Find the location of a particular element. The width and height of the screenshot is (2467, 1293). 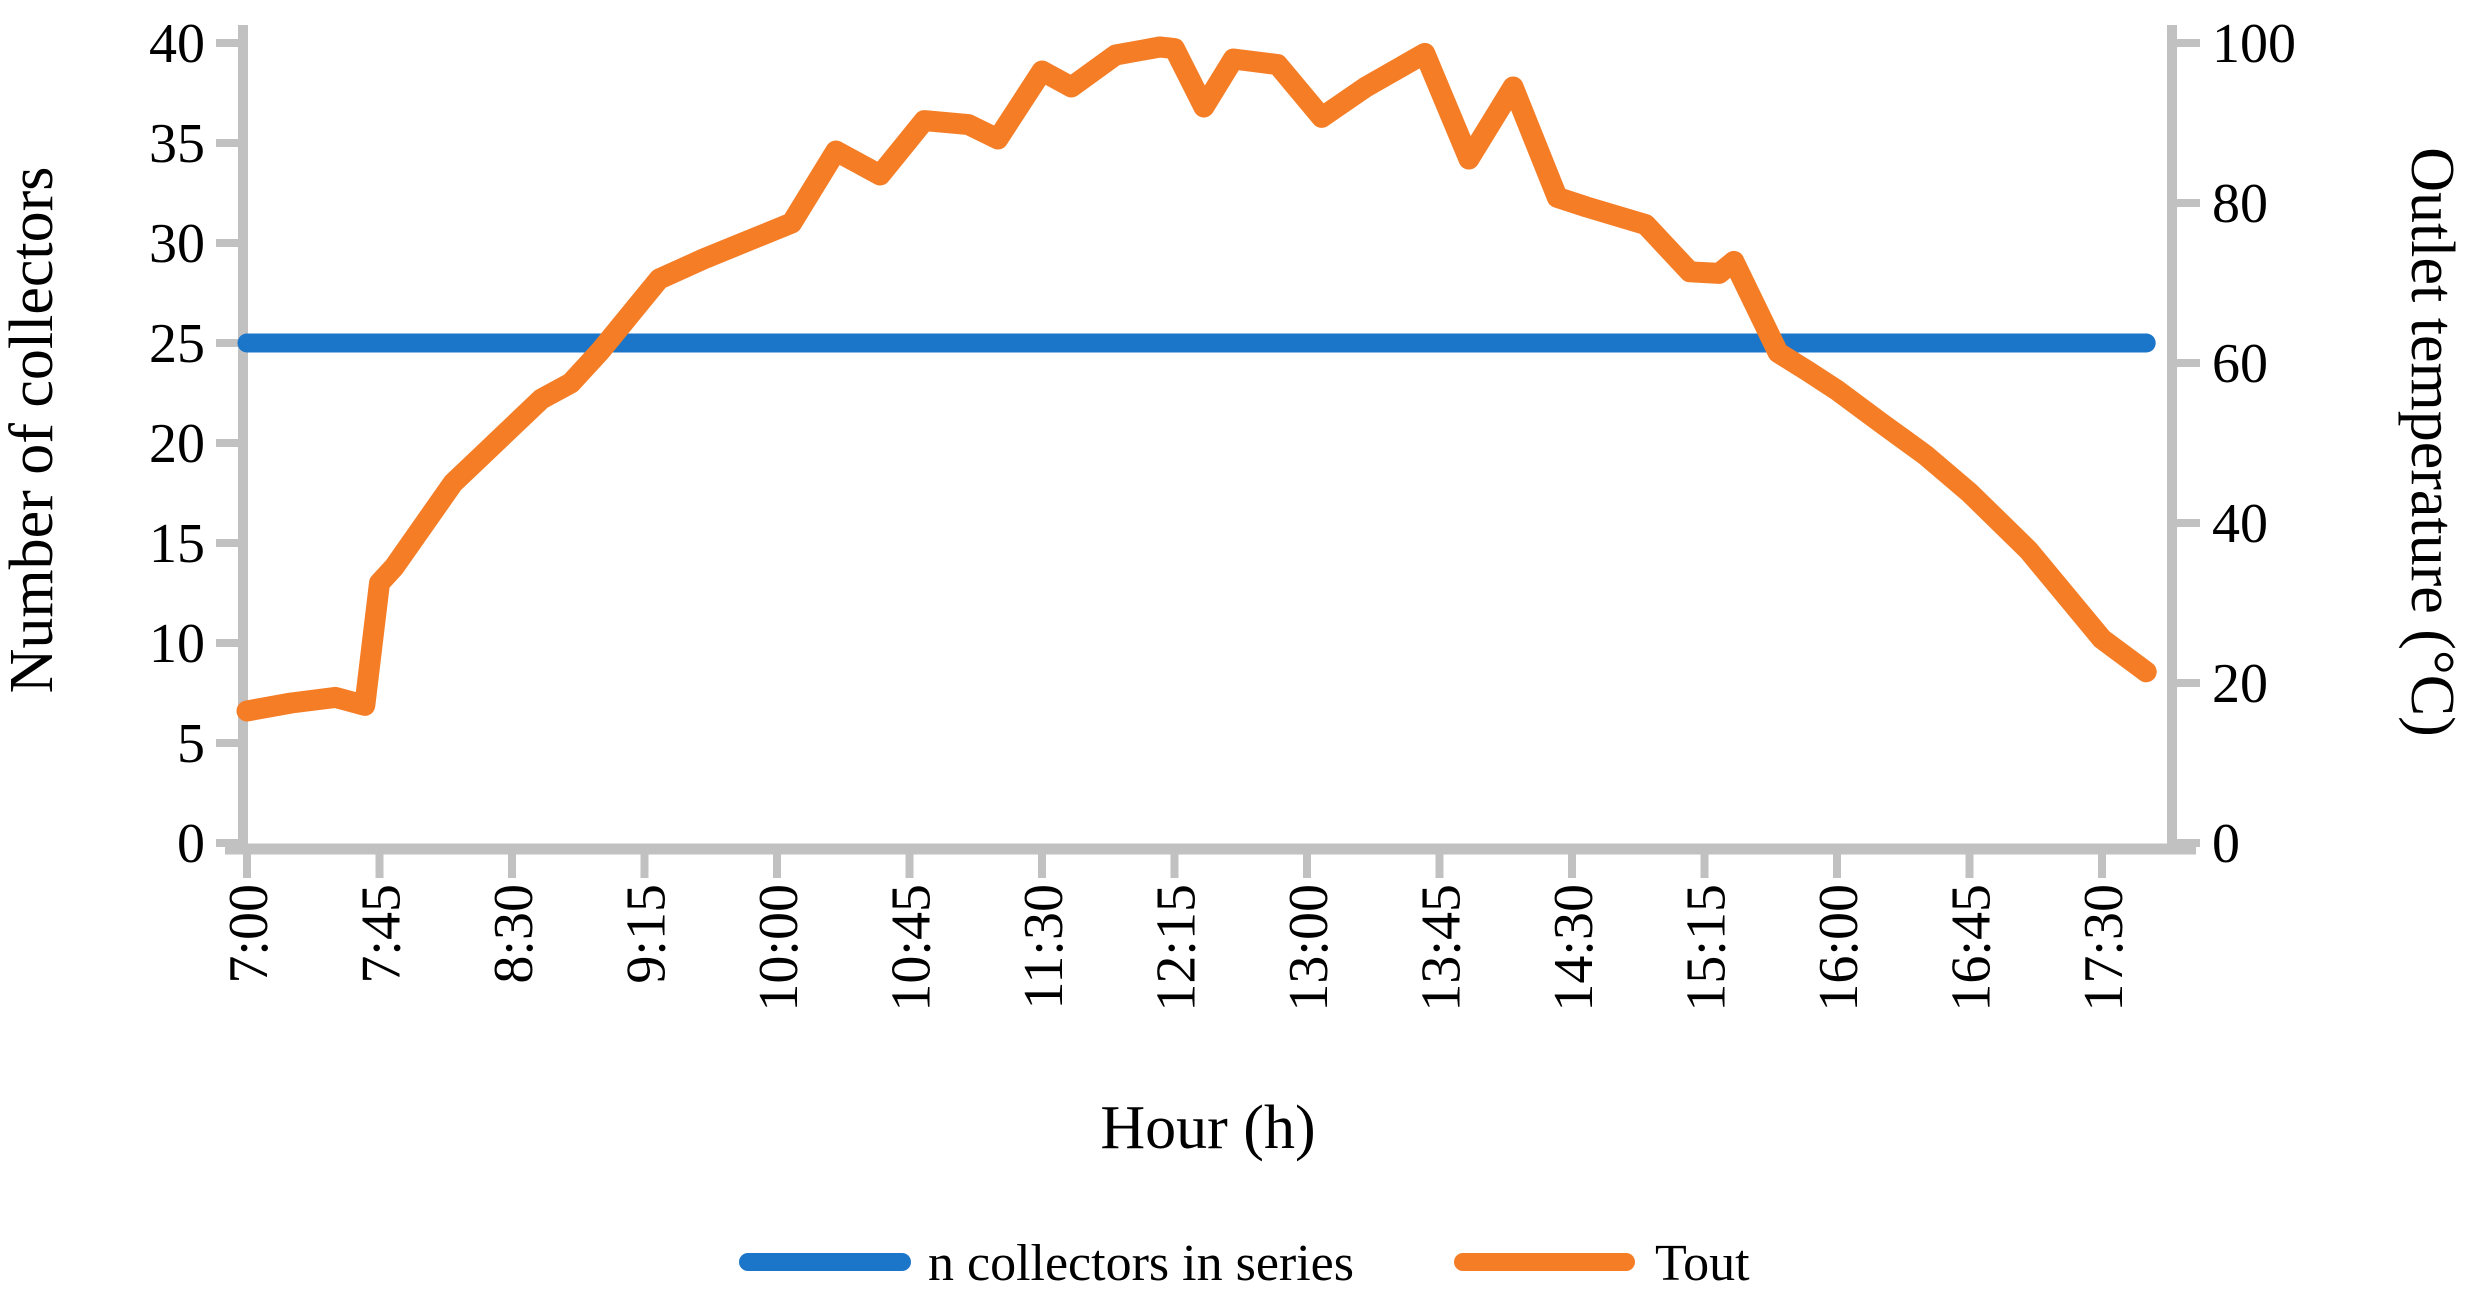

x-axis-title: Hour (h) is located at coordinates (1207, 1128).